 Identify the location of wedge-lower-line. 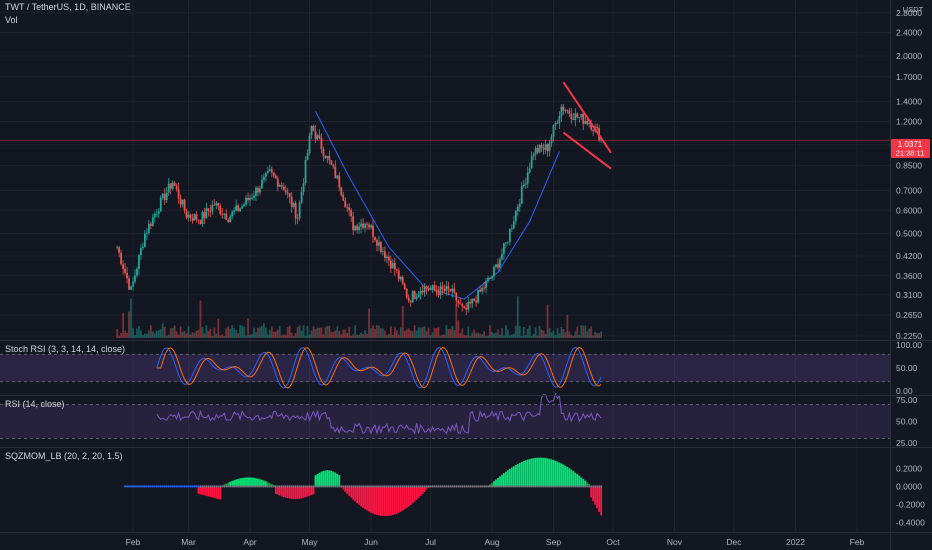
(587, 150).